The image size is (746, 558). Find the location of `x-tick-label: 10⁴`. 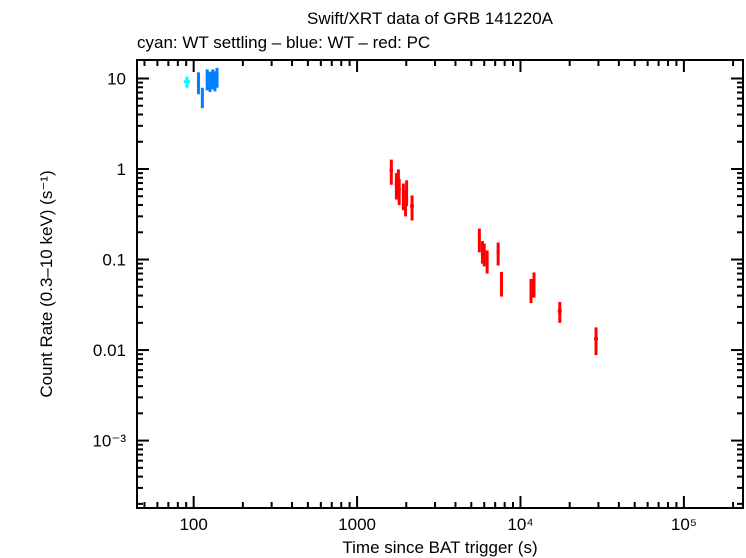

x-tick-label: 10⁴ is located at coordinates (520, 524).